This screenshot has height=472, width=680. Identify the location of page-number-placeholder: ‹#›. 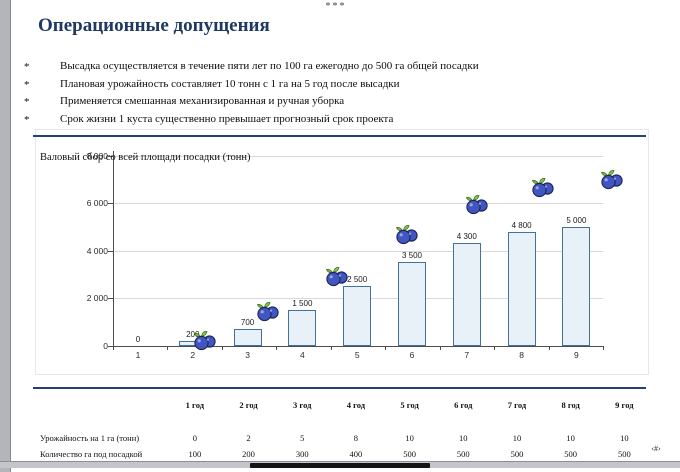
(656, 448).